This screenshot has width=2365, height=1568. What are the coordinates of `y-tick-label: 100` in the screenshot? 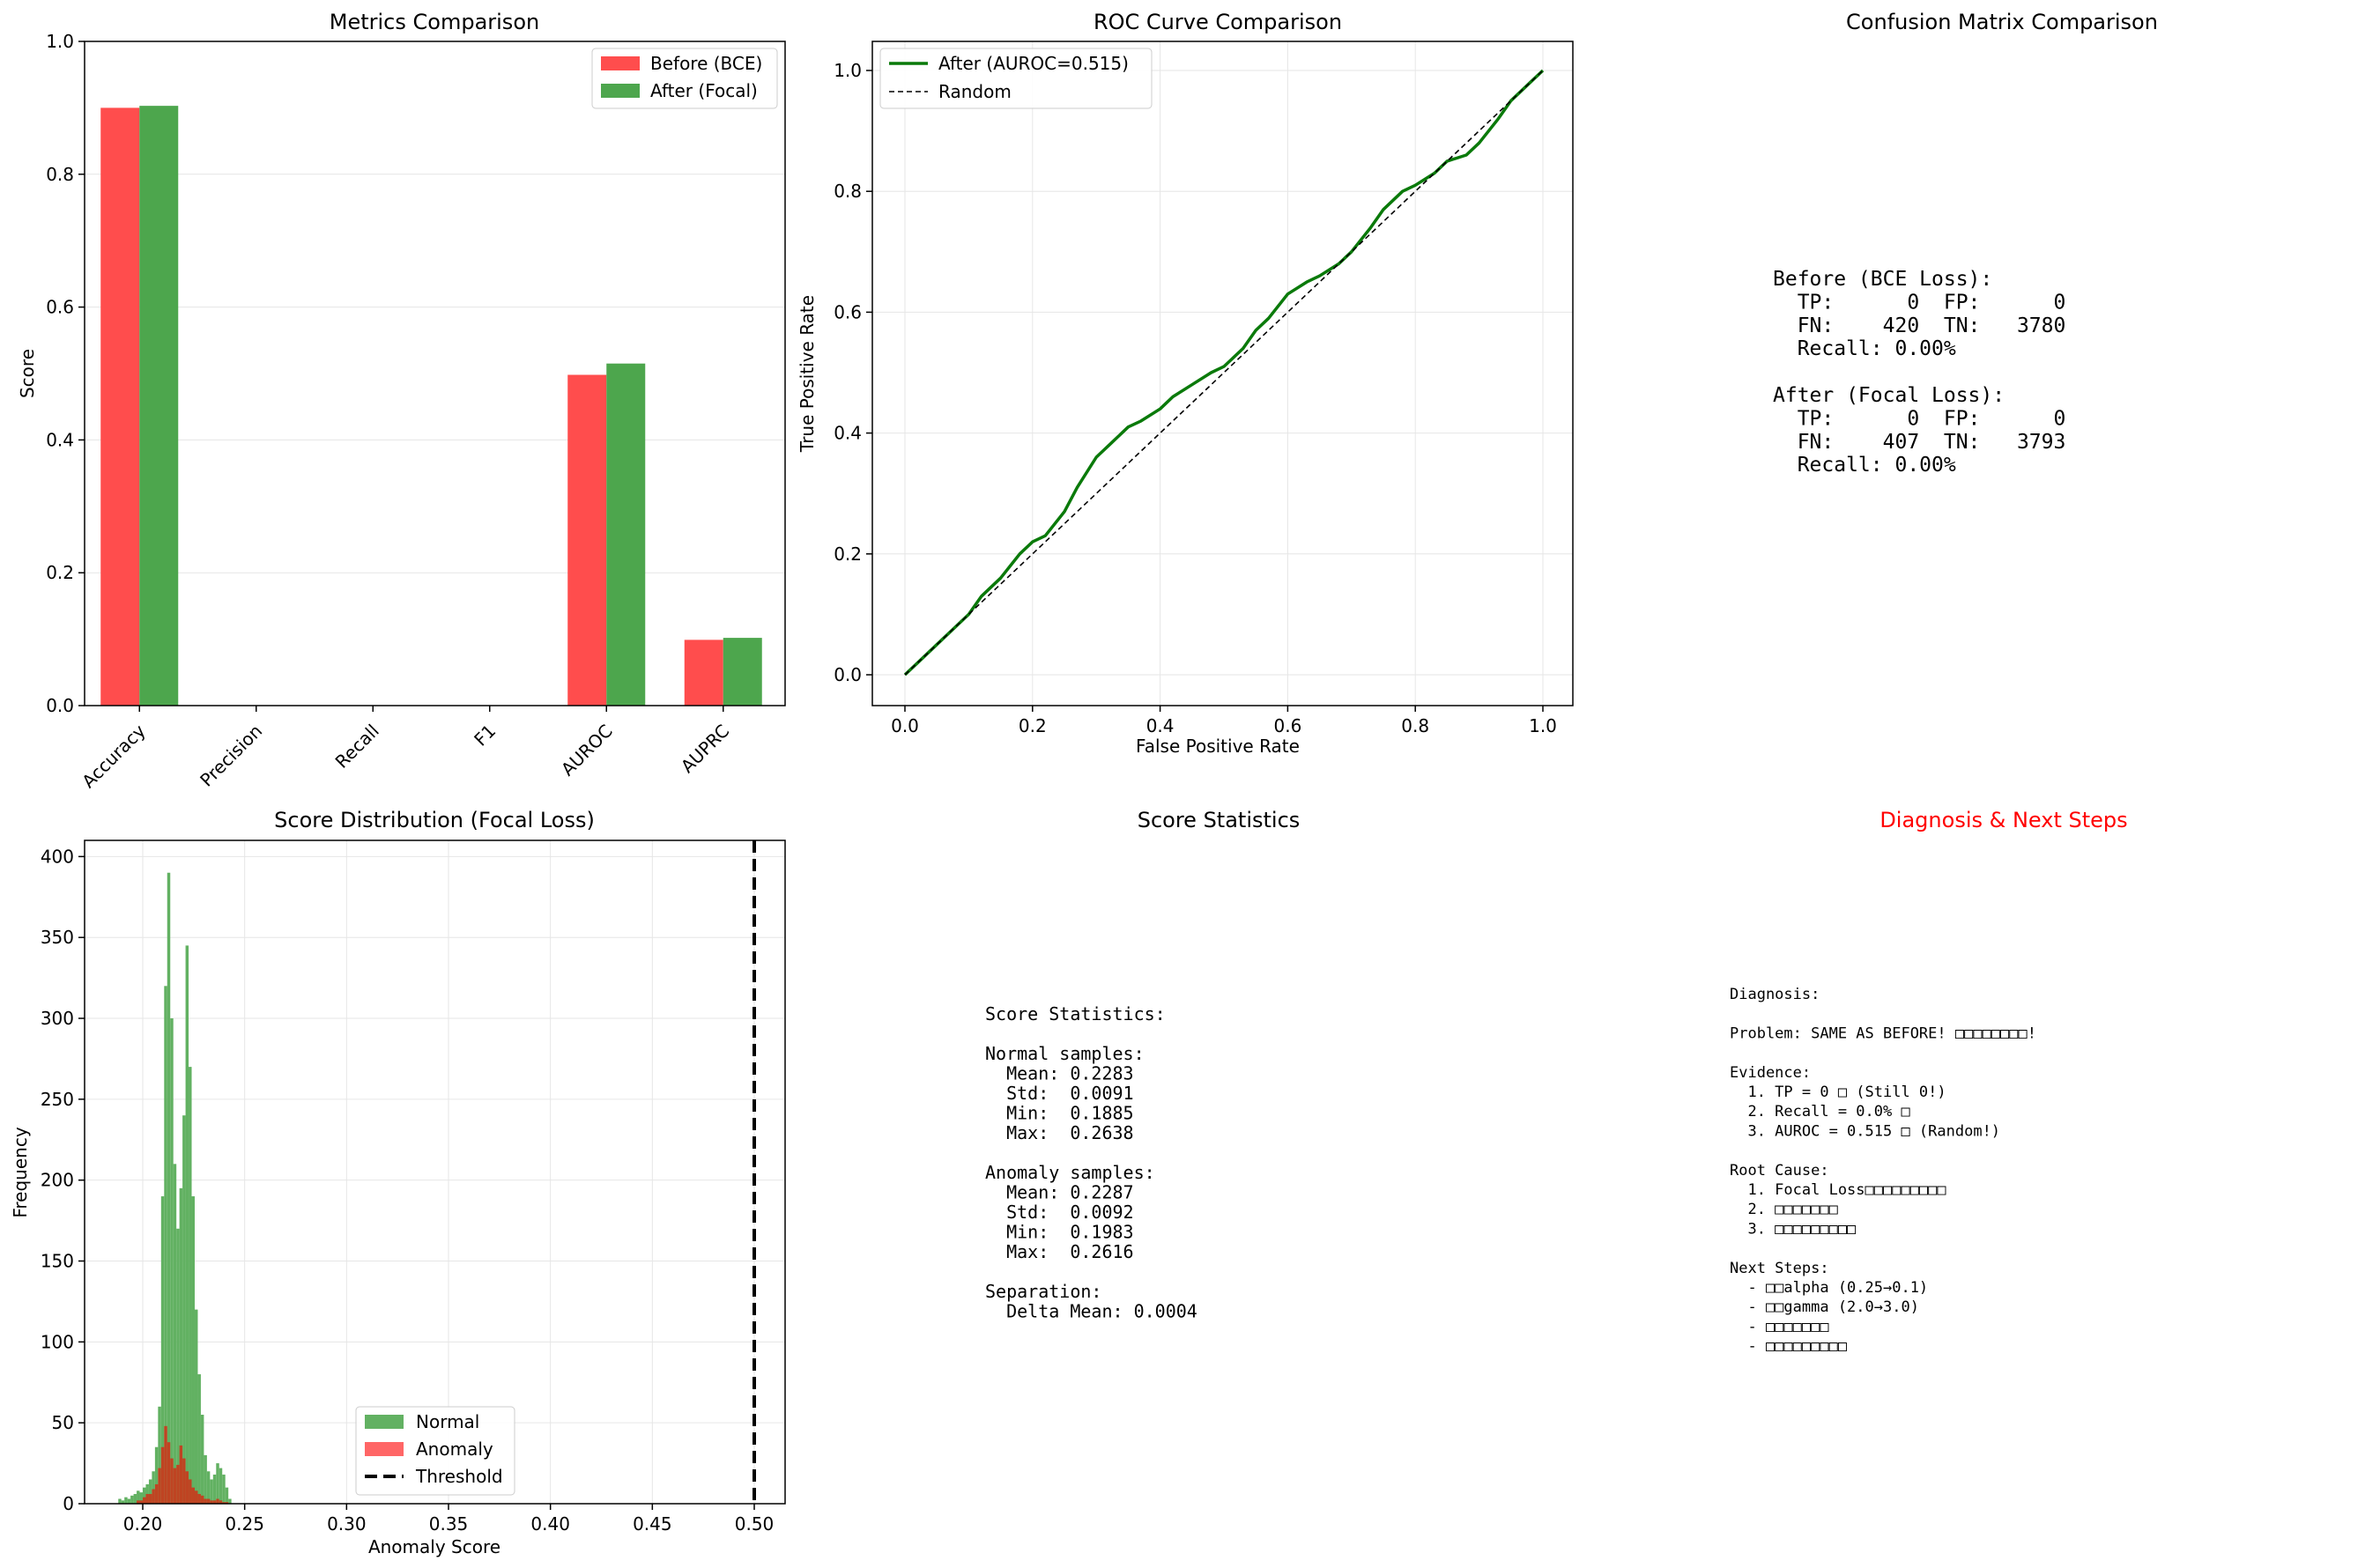 It's located at (57, 1341).